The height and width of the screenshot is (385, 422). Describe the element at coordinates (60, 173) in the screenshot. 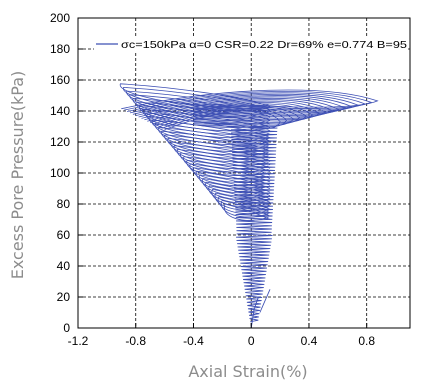

I see `y-tick-label: 100` at that location.